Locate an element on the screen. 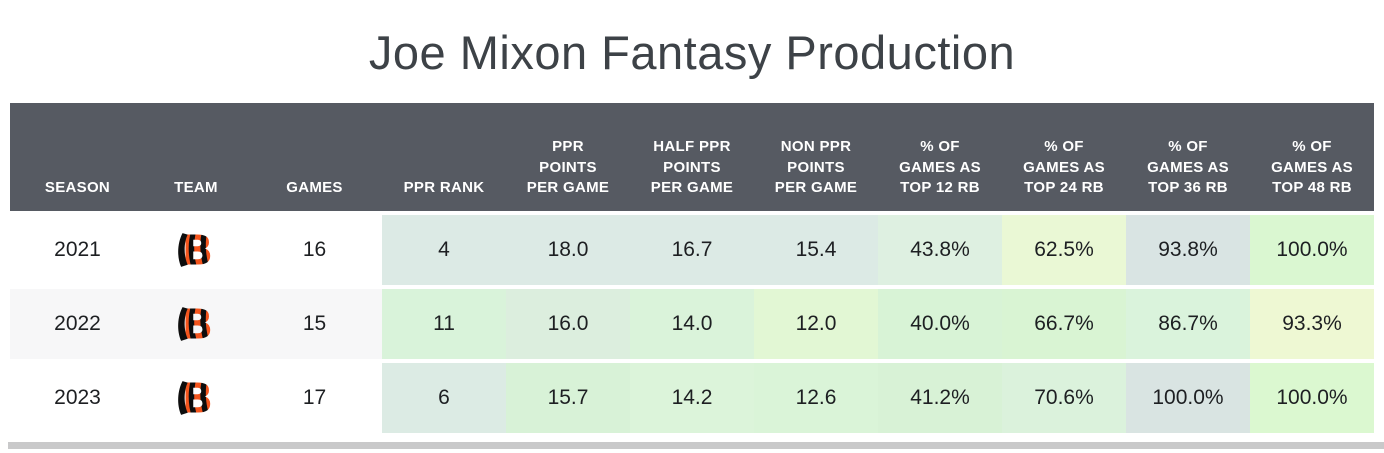 This screenshot has height=453, width=1384. stat-cell: 15.7 is located at coordinates (568, 398).